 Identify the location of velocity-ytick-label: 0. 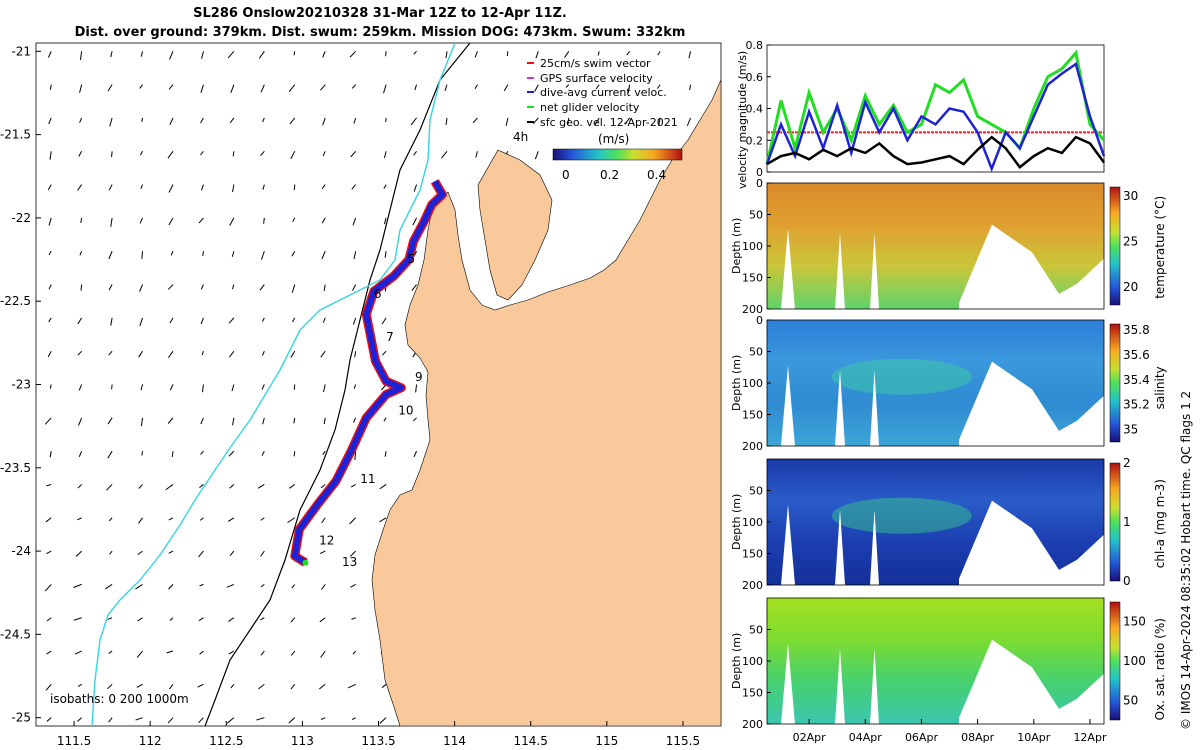
(759, 172).